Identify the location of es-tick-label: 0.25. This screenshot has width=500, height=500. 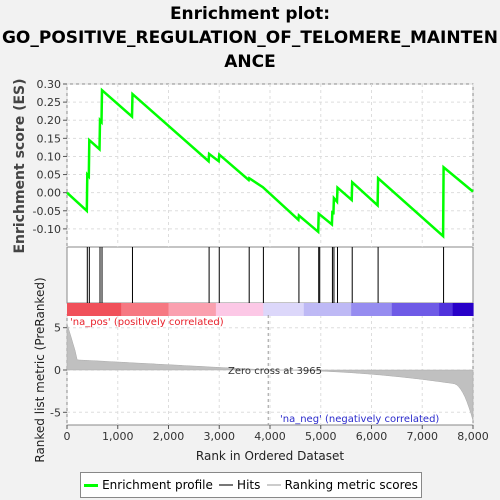
(49, 102).